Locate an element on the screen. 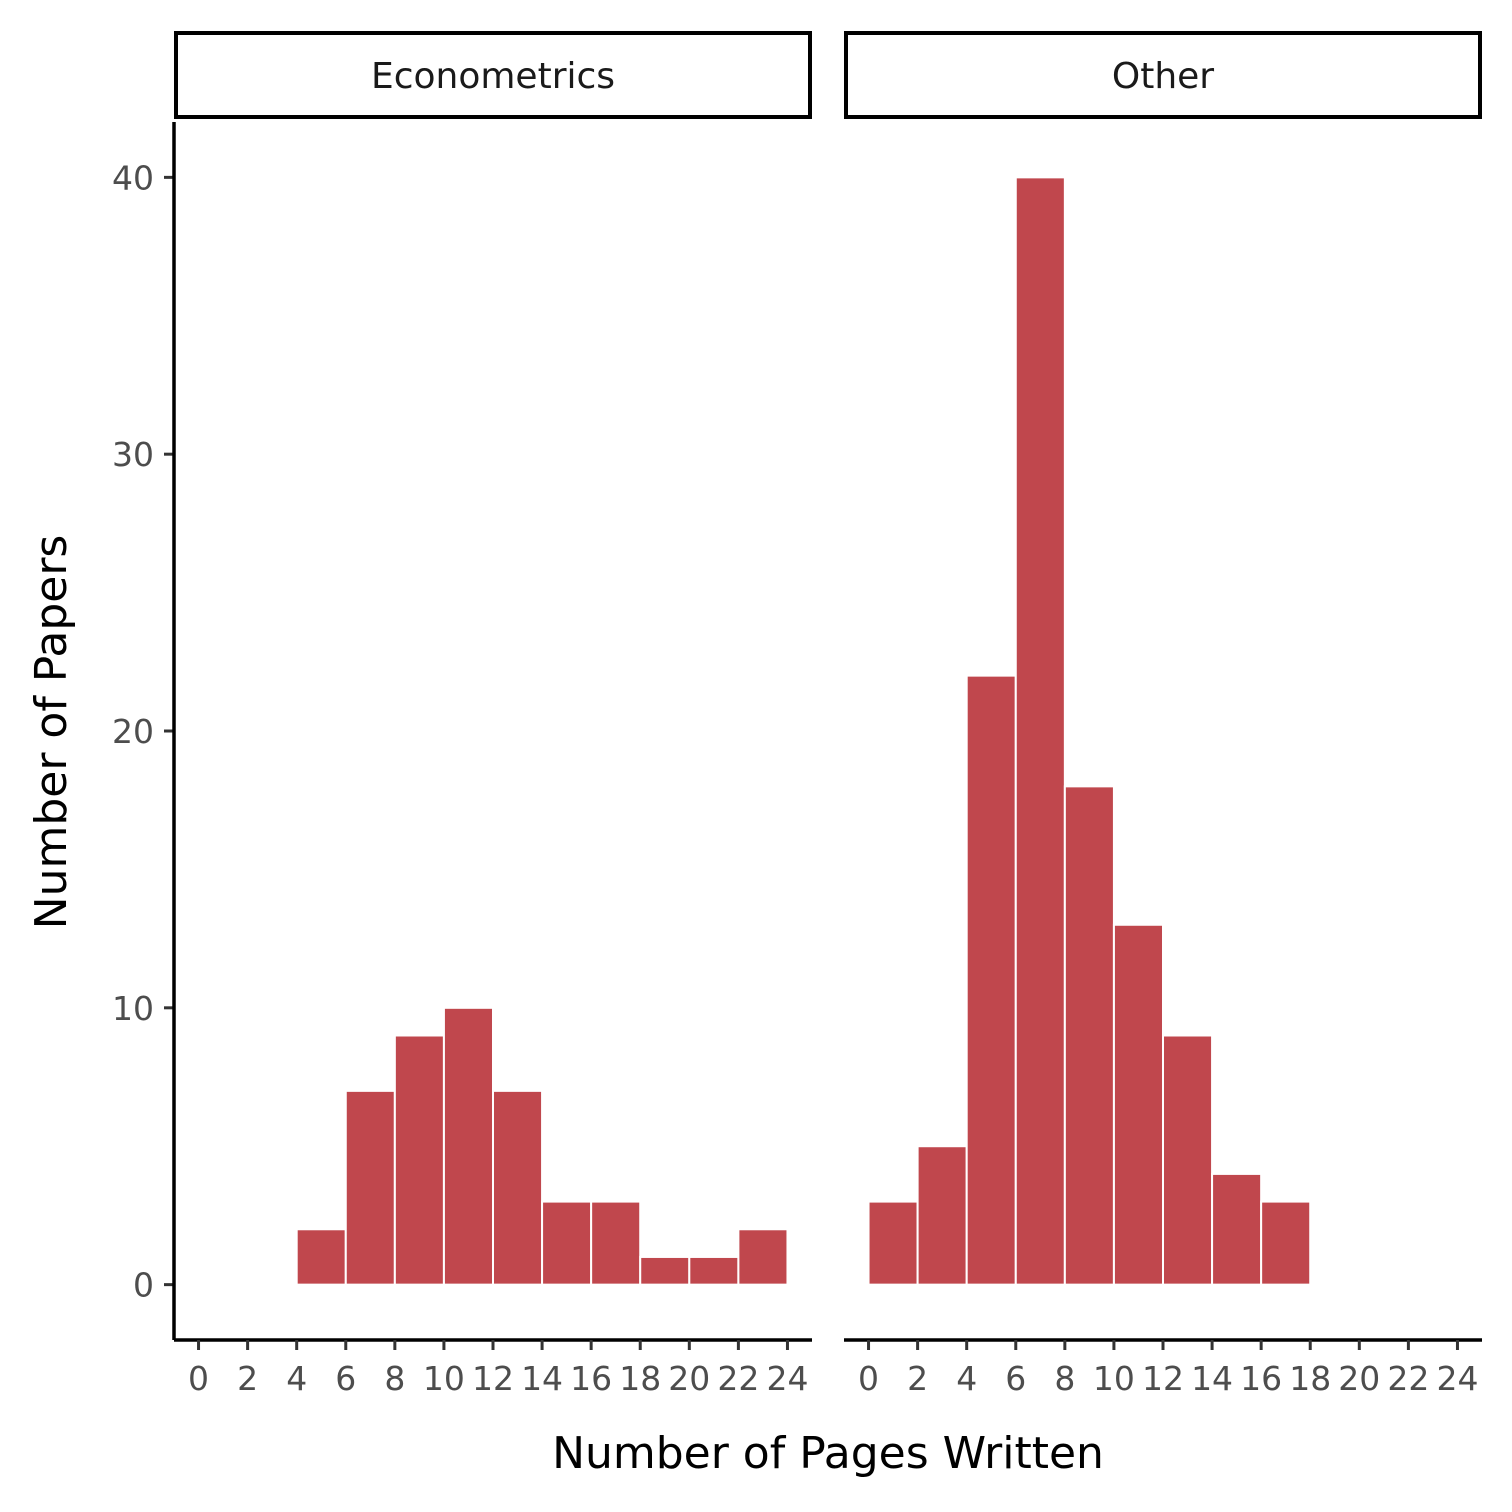 This screenshot has height=1512, width=1512. facet-strip-label: Other is located at coordinates (1163, 76).